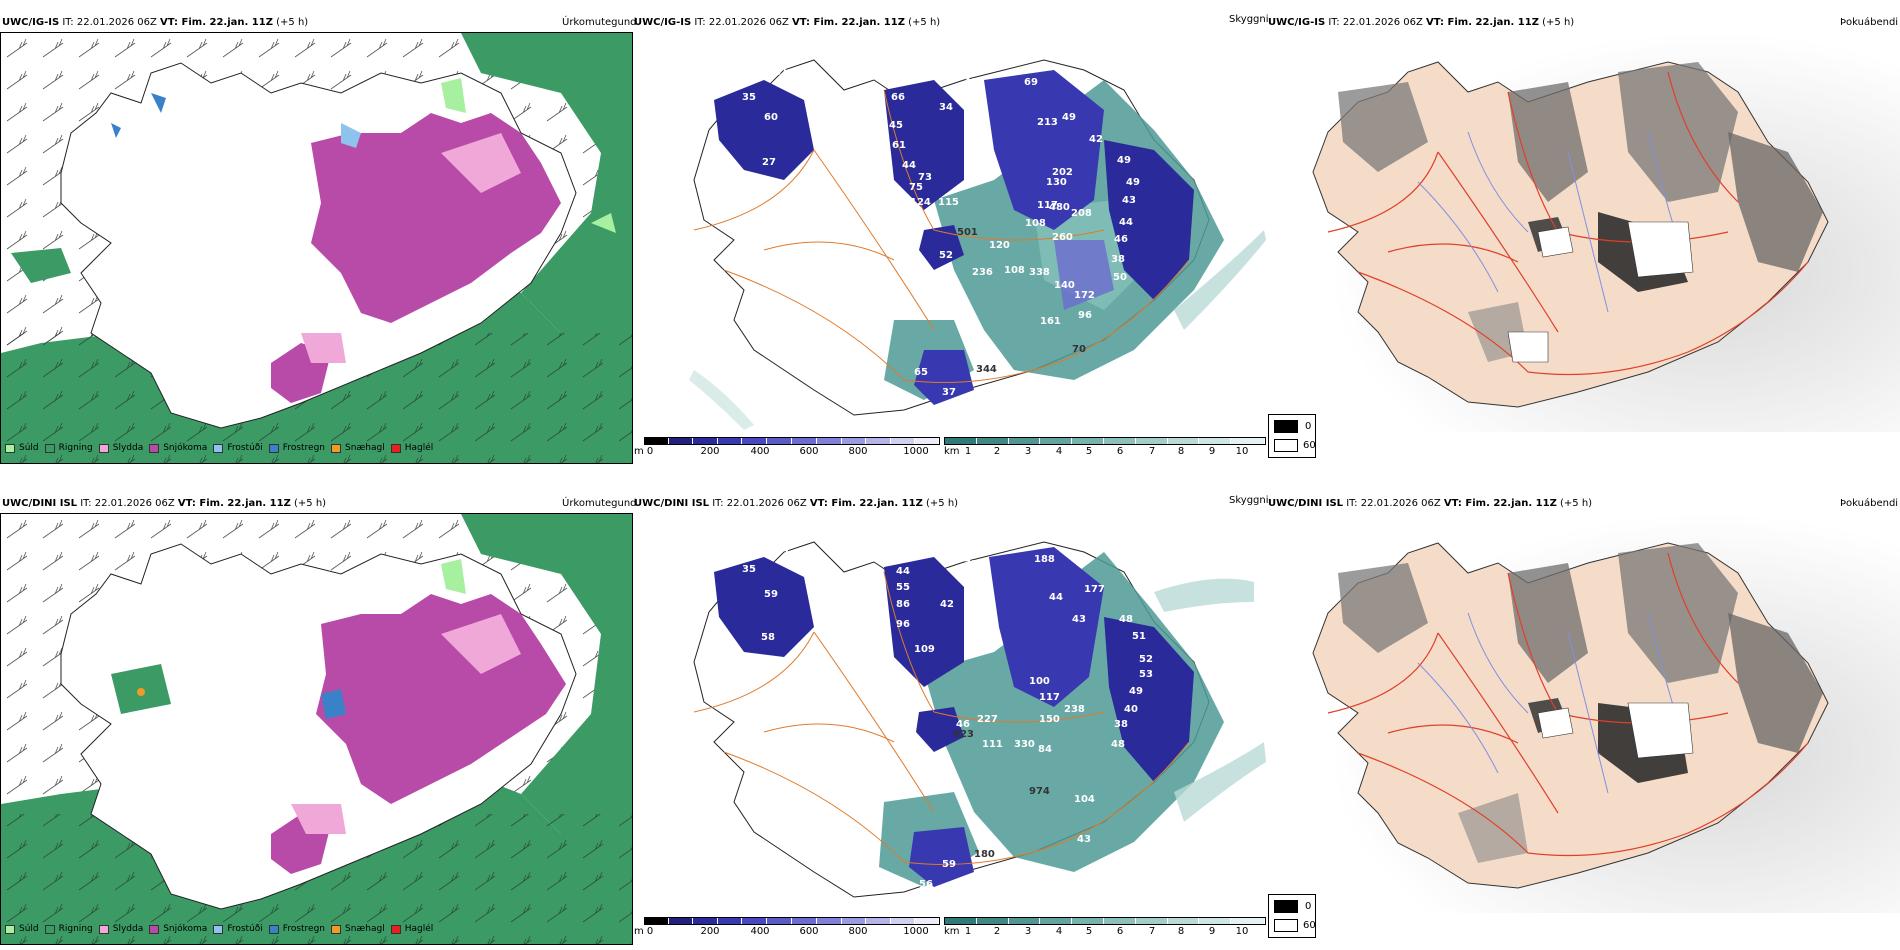 The image size is (1900, 950). I want to click on legend-item: Súld, so click(22, 448).